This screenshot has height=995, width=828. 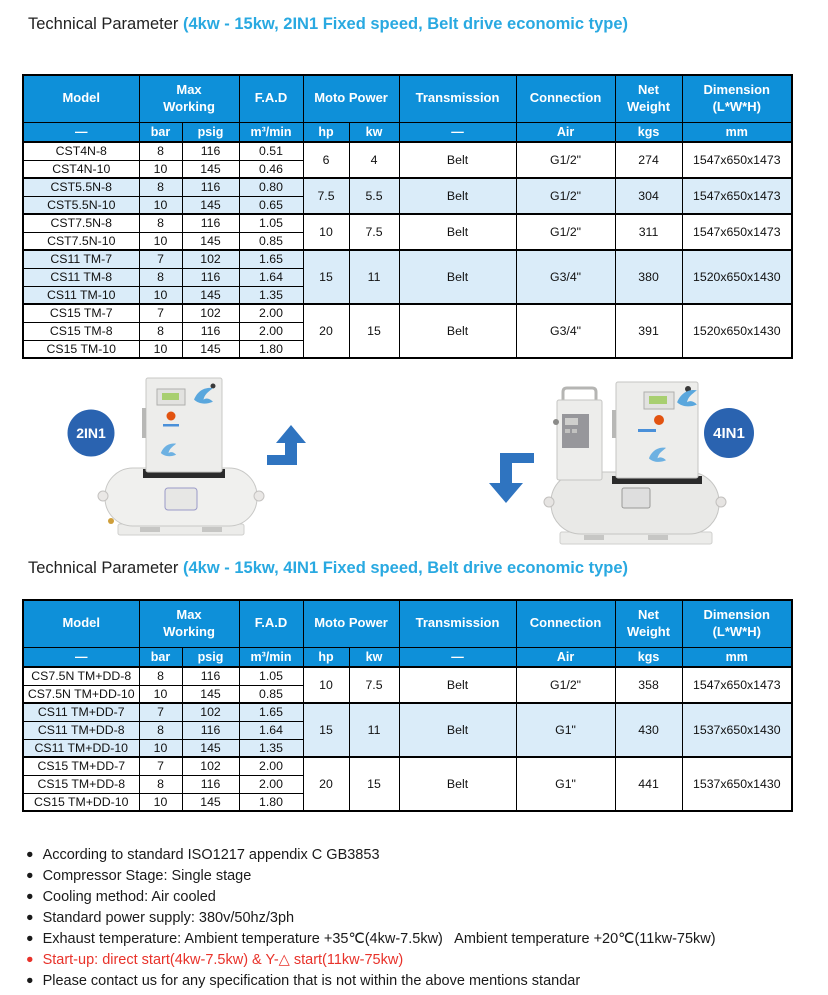 I want to click on value-cell: 1.64, so click(x=271, y=730).